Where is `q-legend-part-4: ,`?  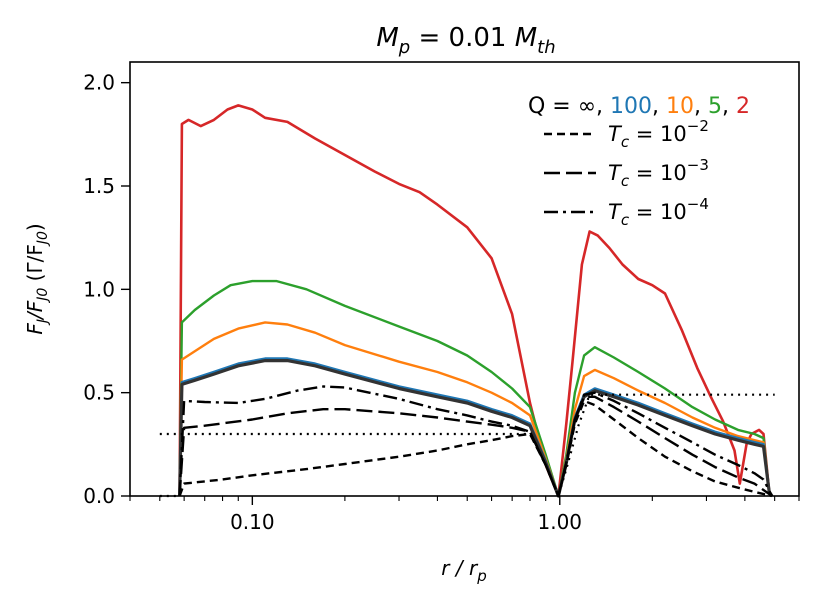 q-legend-part-4: , is located at coordinates (697, 106).